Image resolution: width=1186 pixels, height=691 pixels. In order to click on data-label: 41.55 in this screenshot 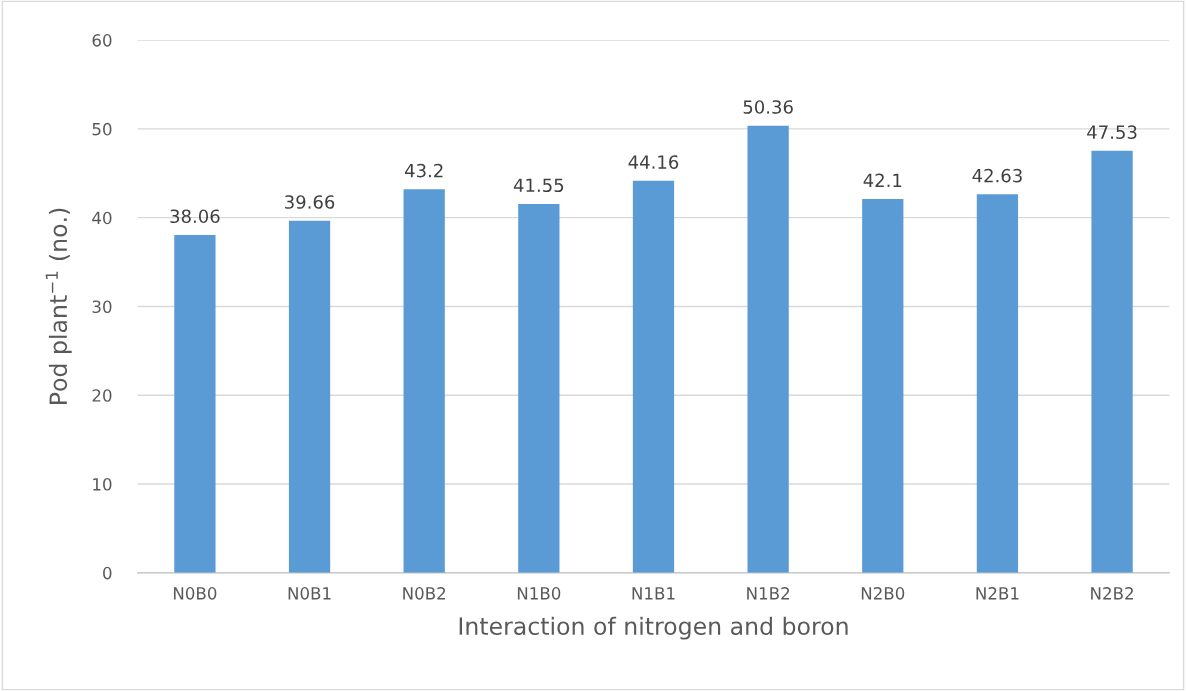, I will do `click(538, 185)`.